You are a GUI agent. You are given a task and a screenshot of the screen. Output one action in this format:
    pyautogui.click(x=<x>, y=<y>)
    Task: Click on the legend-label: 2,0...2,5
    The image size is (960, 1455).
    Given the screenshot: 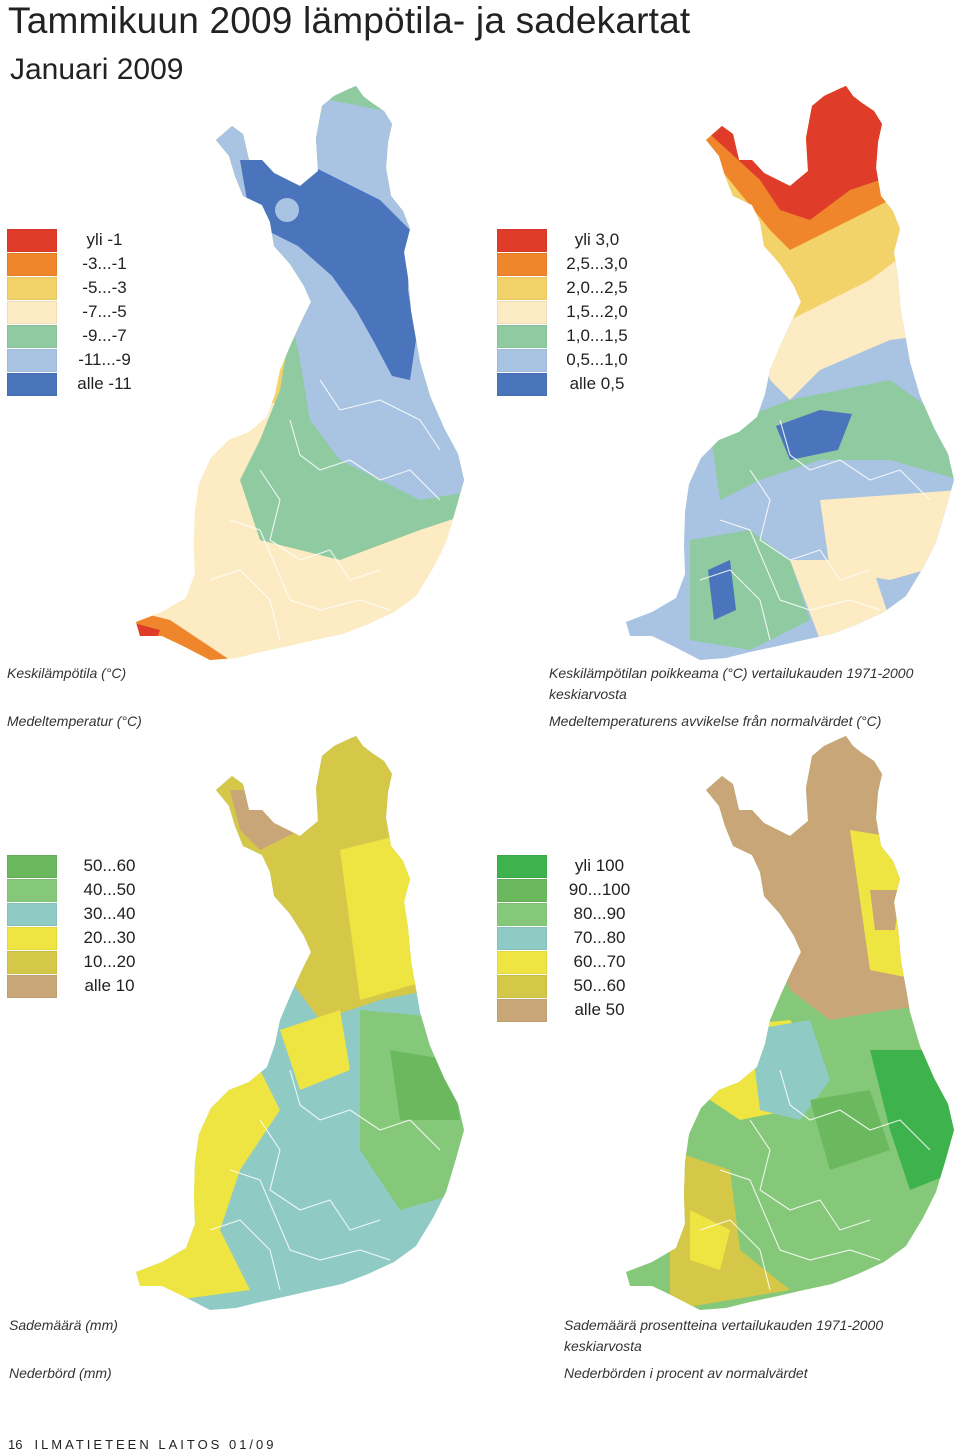 What is the action you would take?
    pyautogui.click(x=597, y=287)
    